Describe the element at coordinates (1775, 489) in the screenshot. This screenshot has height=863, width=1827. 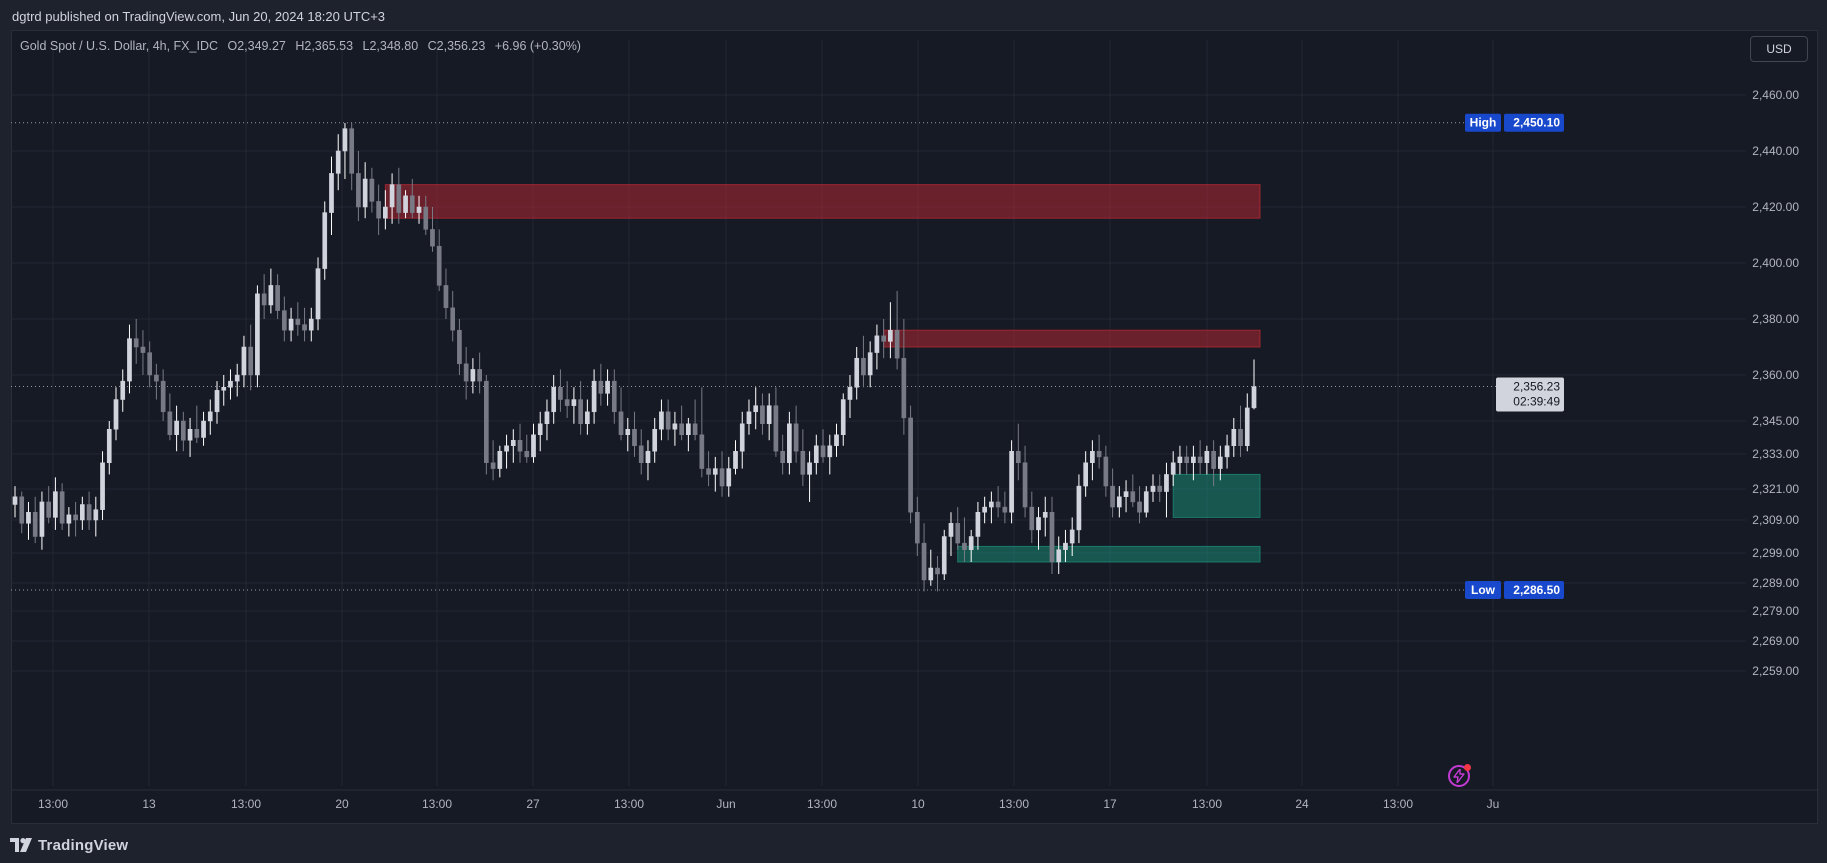
I see `y-tick-label: 2,321.00` at that location.